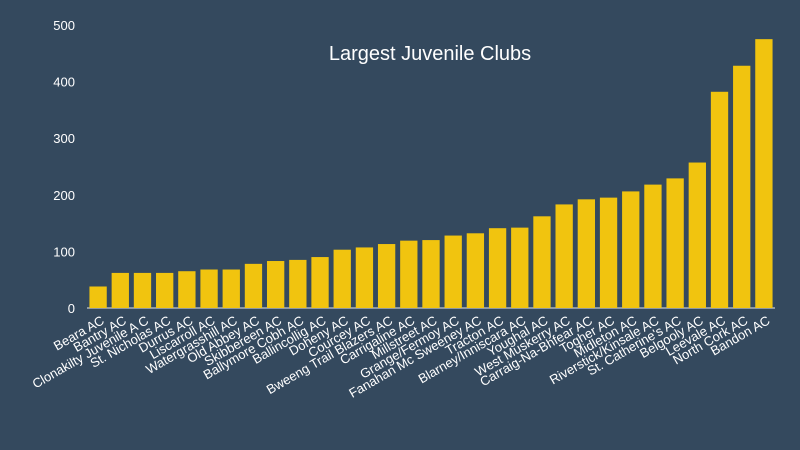  Describe the element at coordinates (64, 138) in the screenshot. I see `y-tick-label: 300` at that location.